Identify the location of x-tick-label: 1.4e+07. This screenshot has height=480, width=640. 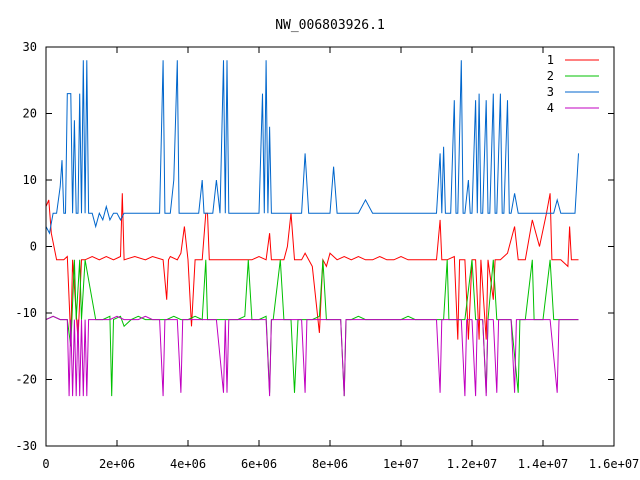
(543, 464).